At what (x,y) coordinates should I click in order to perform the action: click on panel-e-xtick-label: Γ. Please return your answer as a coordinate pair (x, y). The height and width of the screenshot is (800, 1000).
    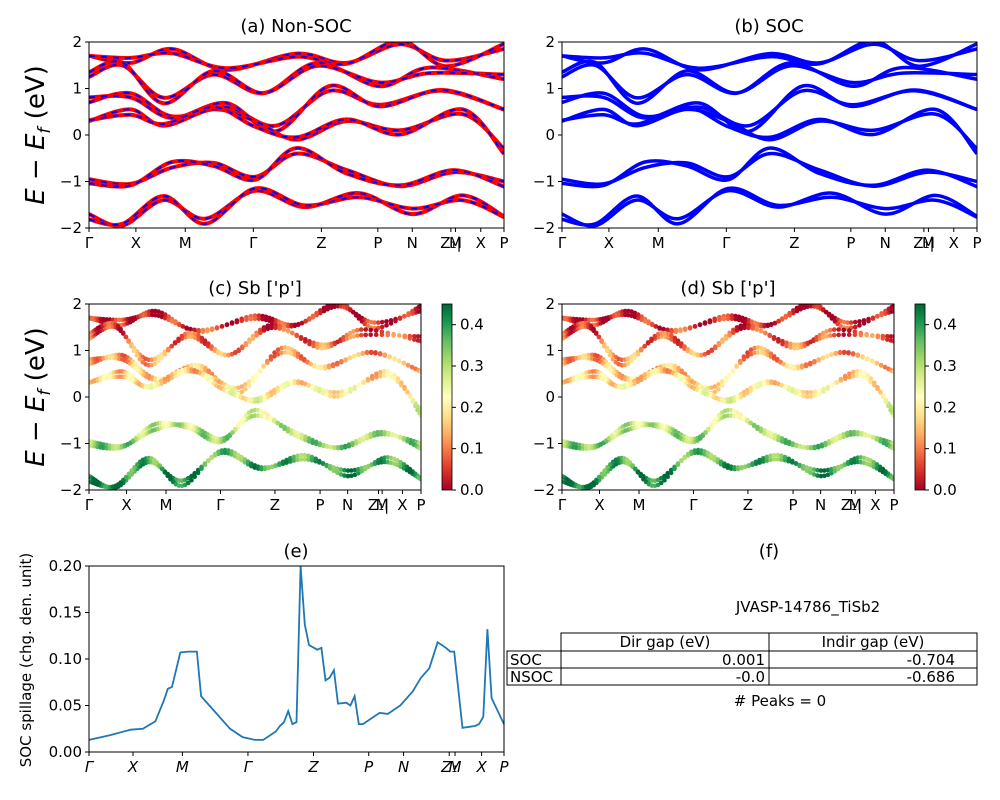
    Looking at the image, I should click on (249, 767).